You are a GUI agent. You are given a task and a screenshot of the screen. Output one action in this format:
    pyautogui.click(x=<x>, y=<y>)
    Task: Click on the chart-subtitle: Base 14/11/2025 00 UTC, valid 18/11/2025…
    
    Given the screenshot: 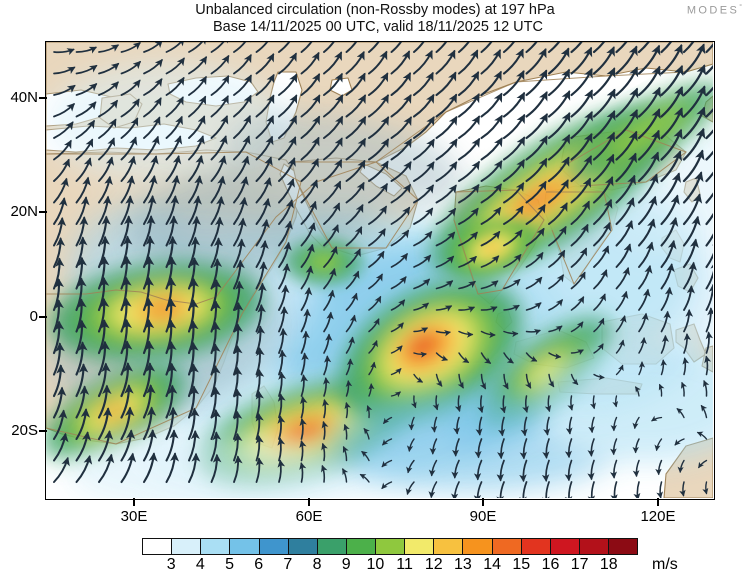 What is the action you would take?
    pyautogui.click(x=378, y=27)
    